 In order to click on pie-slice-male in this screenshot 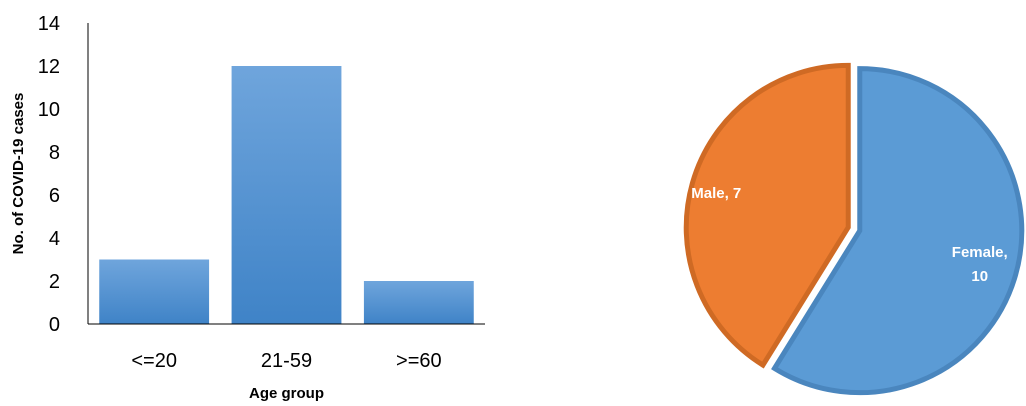, I will do `click(767, 215)`.